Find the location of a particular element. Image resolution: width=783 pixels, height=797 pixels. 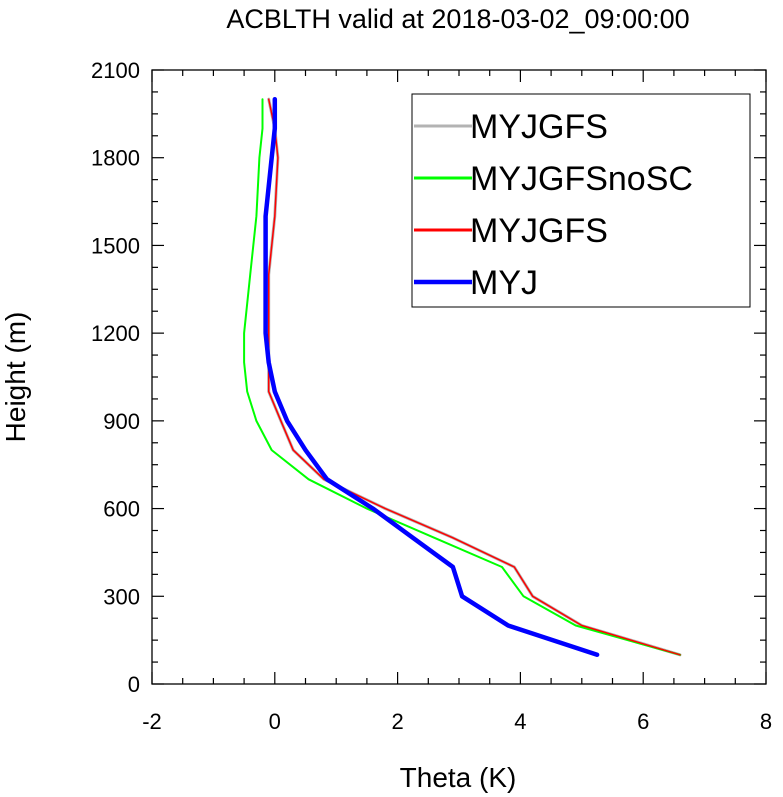

x-axis-label: Theta (K) is located at coordinates (458, 777).